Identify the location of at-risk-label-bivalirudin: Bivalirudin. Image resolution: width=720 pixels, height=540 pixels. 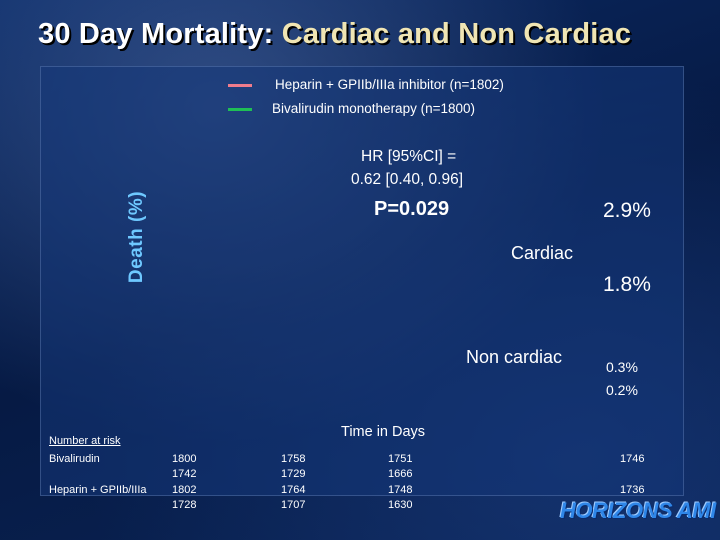
(74, 459).